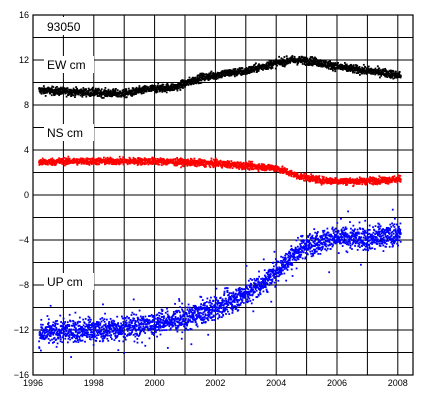 This screenshot has height=397, width=435. What do you see at coordinates (26, 105) in the screenshot?
I see `y-tick-label: 8` at bounding box center [26, 105].